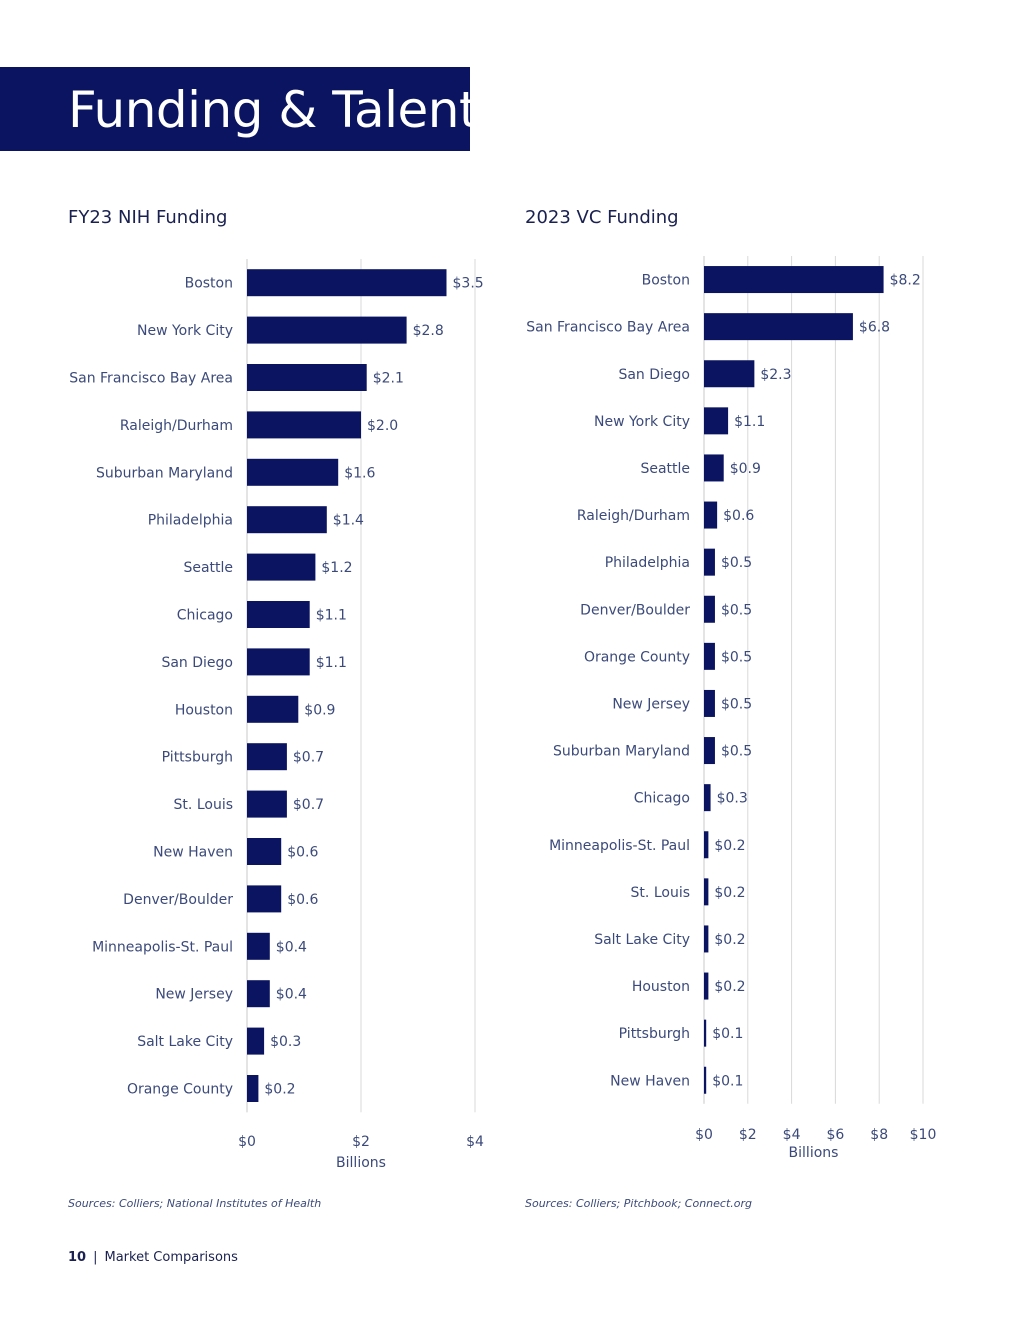 This screenshot has width=1020, height=1320. Describe the element at coordinates (359, 473) in the screenshot. I see `nih-data-label: $1.6` at that location.